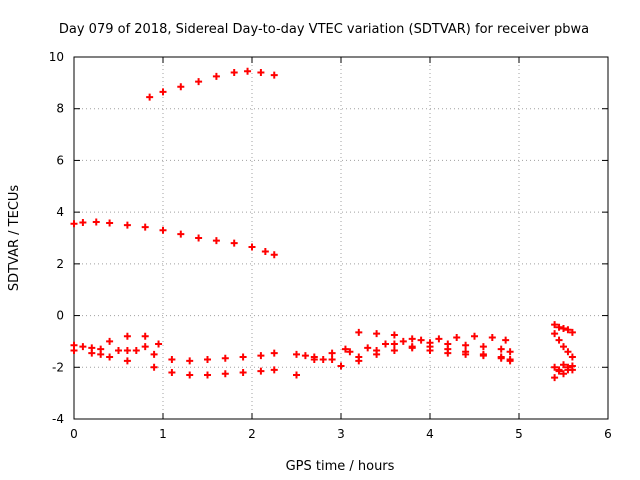 This screenshot has height=480, width=640. I want to click on series-track-b, so click(116, 350).